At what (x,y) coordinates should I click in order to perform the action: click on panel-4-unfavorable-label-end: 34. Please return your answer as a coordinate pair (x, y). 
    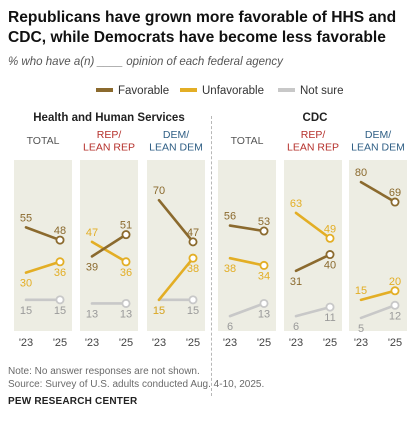
    Looking at the image, I should click on (264, 276).